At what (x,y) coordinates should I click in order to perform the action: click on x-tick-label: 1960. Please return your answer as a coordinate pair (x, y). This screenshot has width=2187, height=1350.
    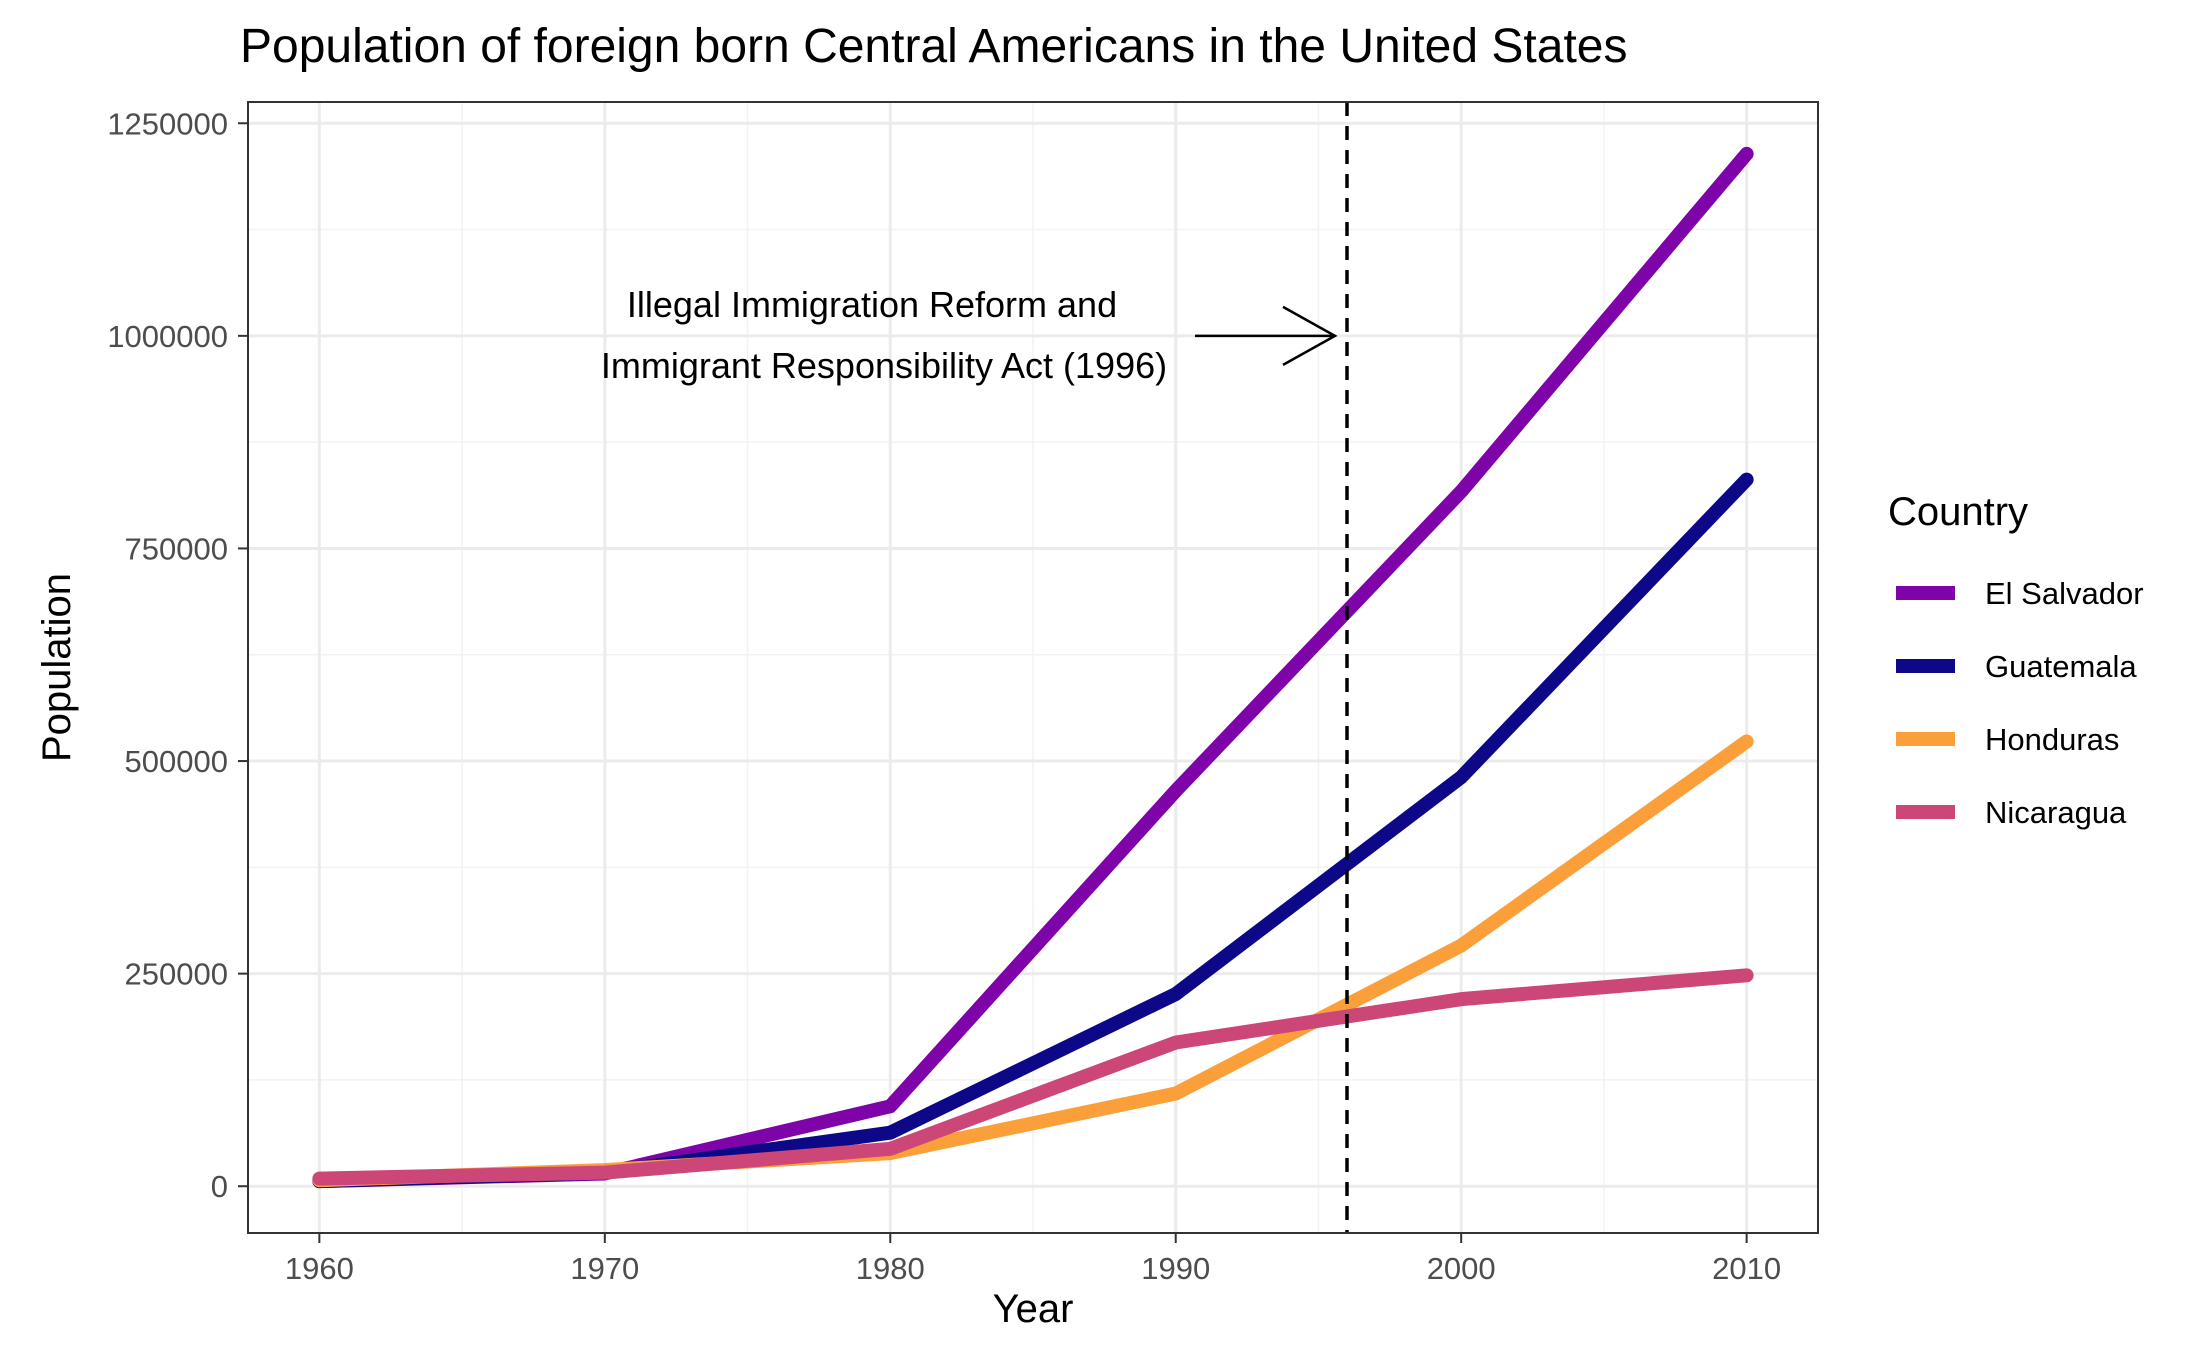
    Looking at the image, I should click on (319, 1268).